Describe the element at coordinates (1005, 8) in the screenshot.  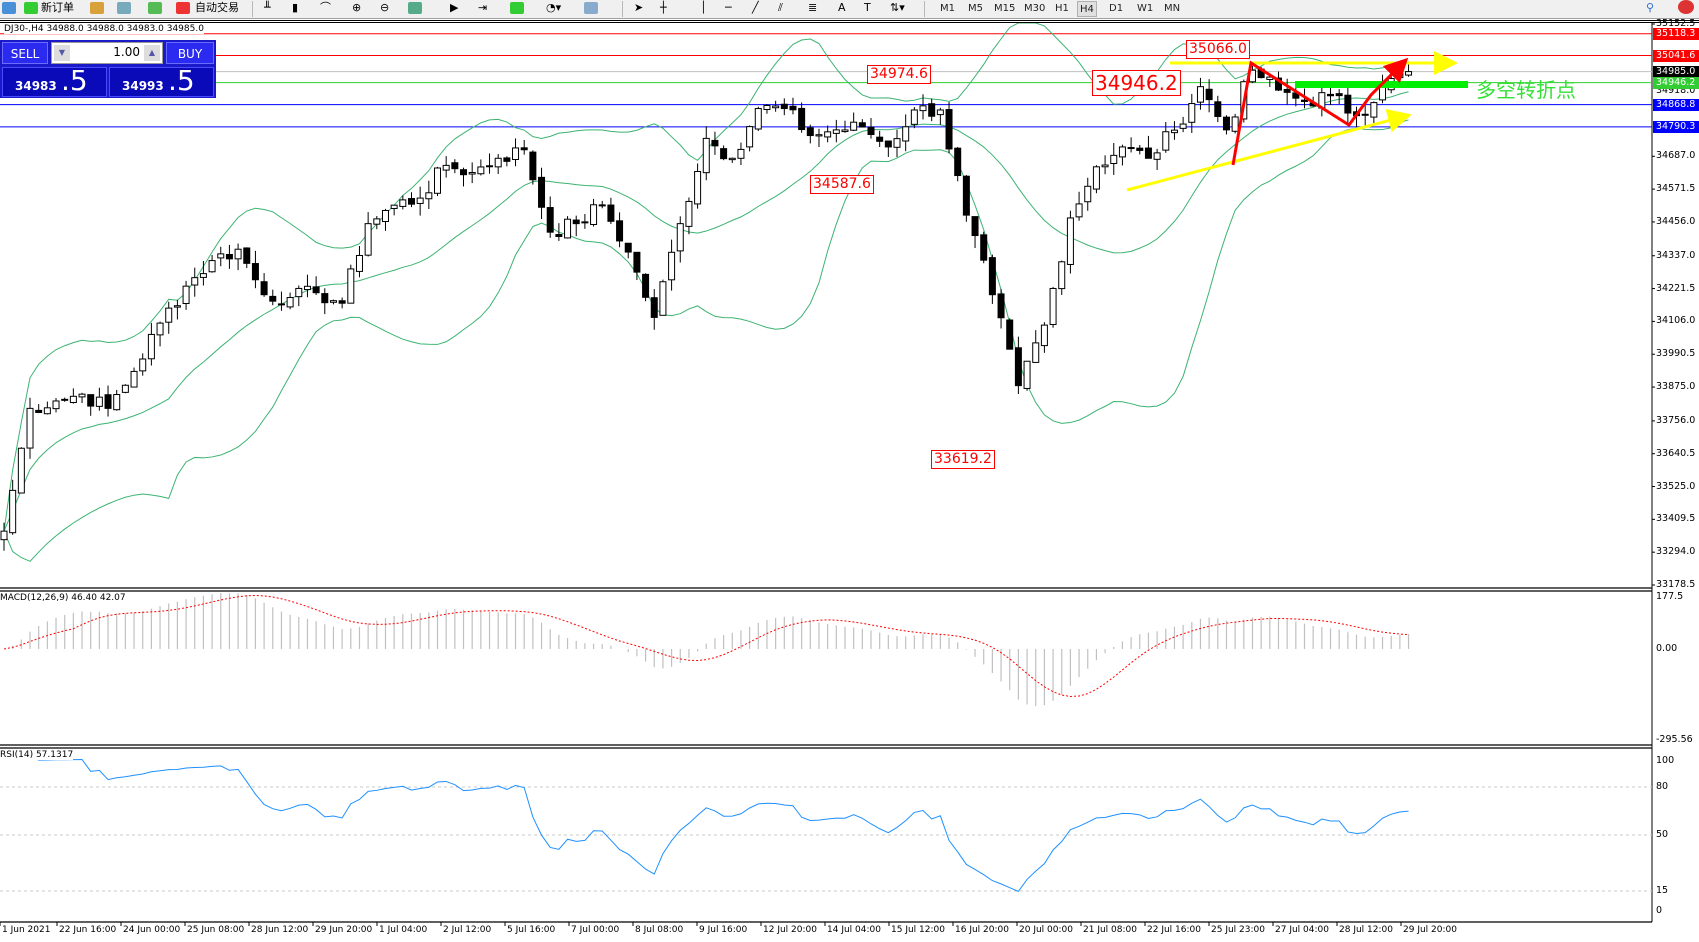
I see `timeframe-m15: M15` at that location.